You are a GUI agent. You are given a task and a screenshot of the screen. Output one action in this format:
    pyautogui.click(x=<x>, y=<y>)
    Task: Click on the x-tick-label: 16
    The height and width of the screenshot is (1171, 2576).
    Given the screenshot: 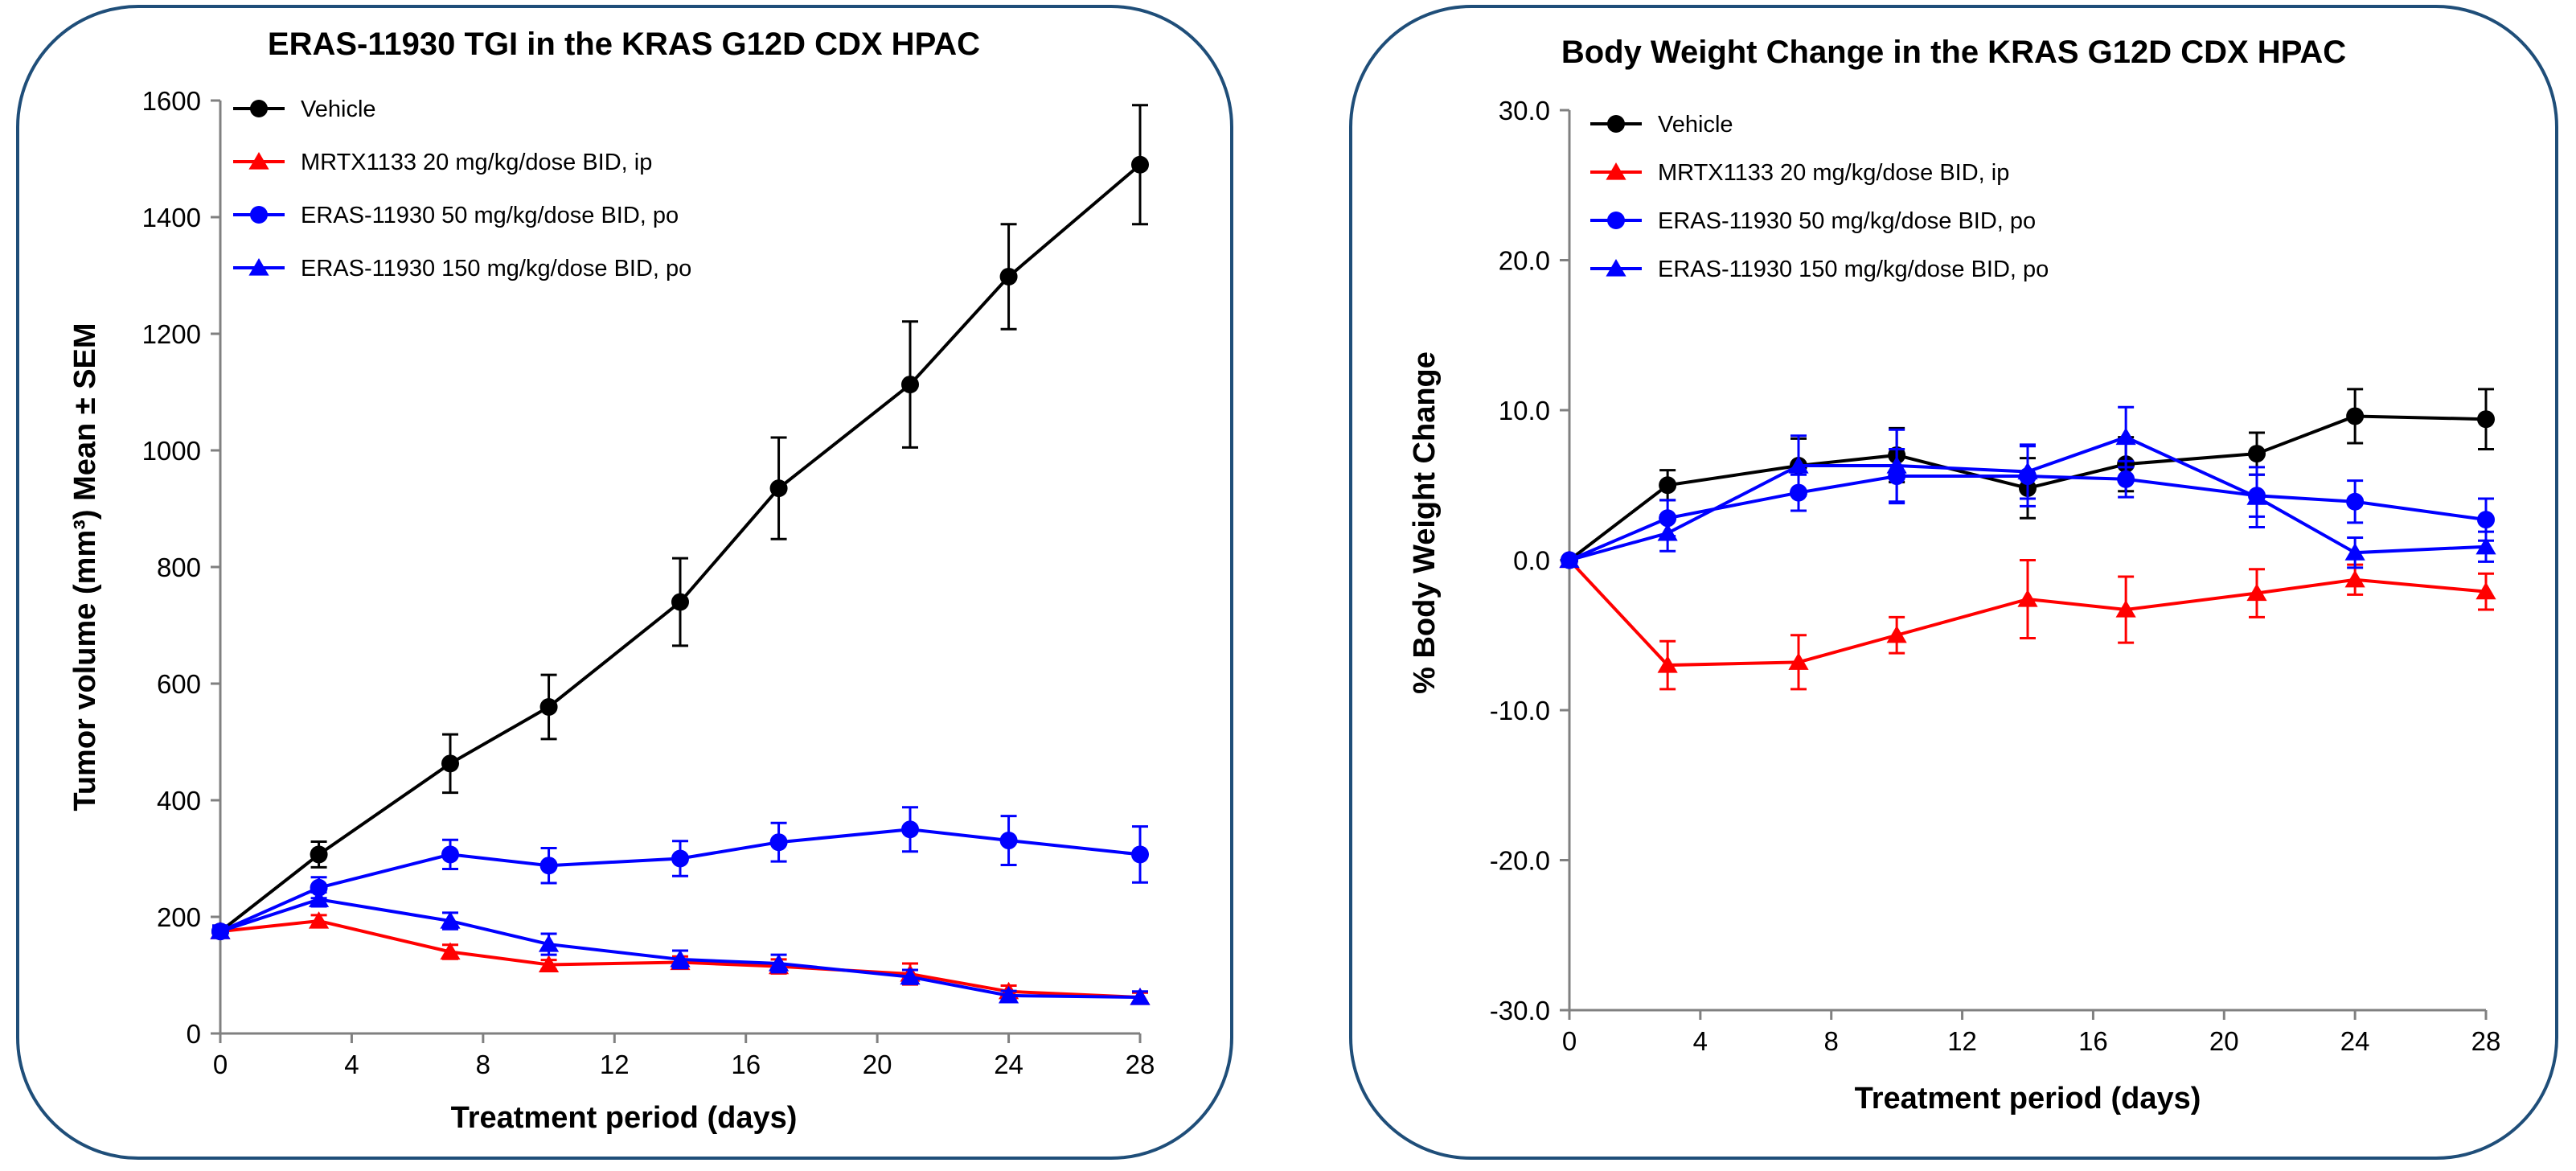 What is the action you would take?
    pyautogui.click(x=746, y=1064)
    